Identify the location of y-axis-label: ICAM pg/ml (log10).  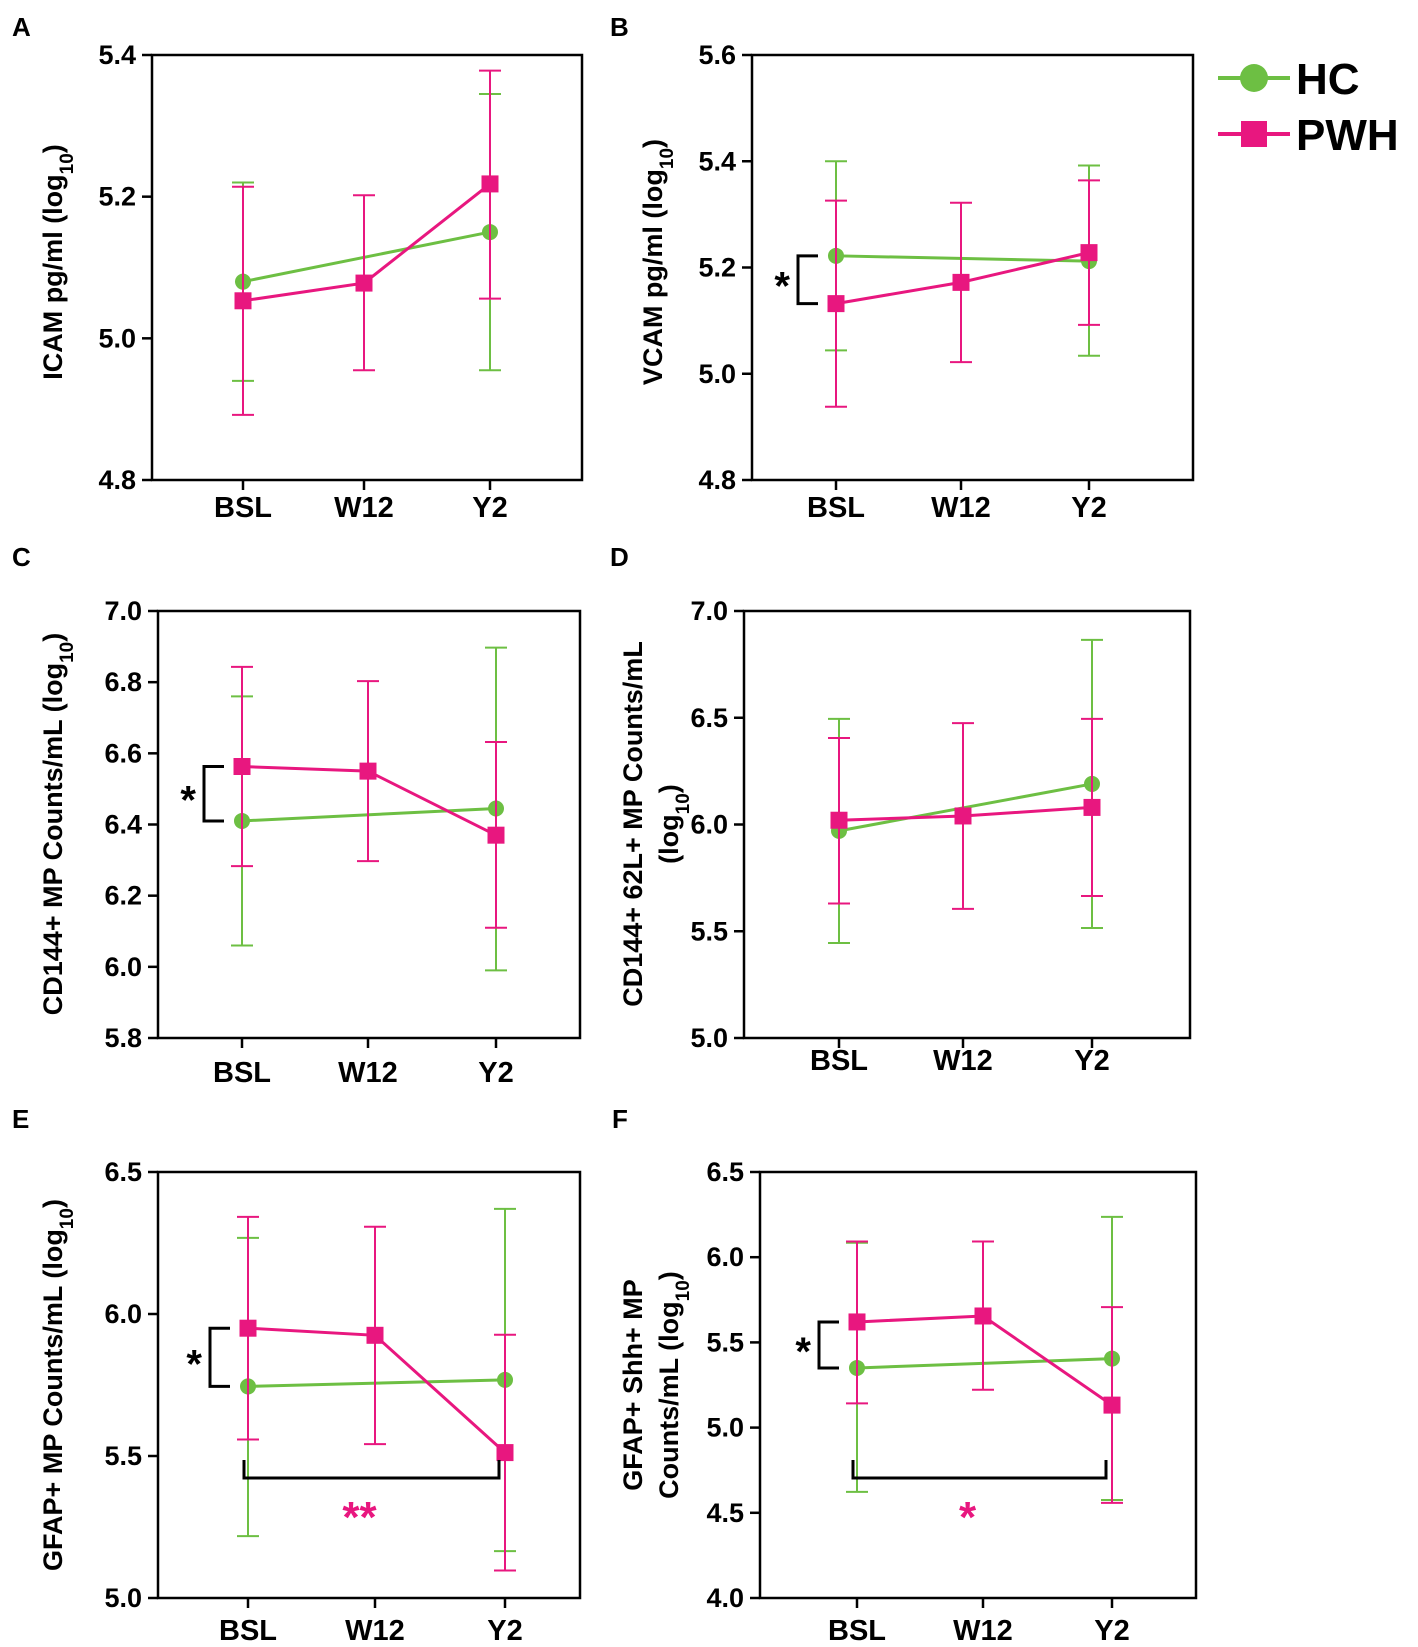
(58, 262).